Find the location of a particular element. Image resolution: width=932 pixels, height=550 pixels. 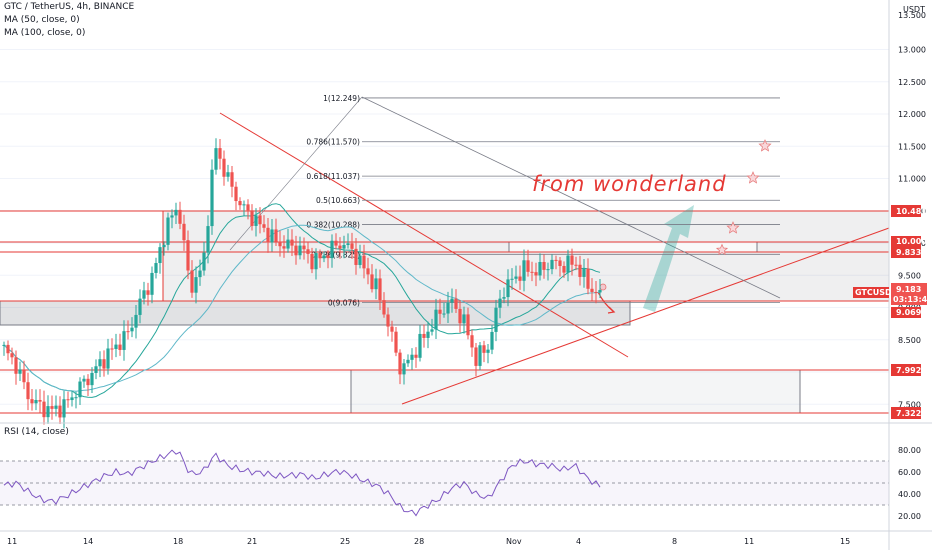

price-tick-label: 12.500 is located at coordinates (912, 82).